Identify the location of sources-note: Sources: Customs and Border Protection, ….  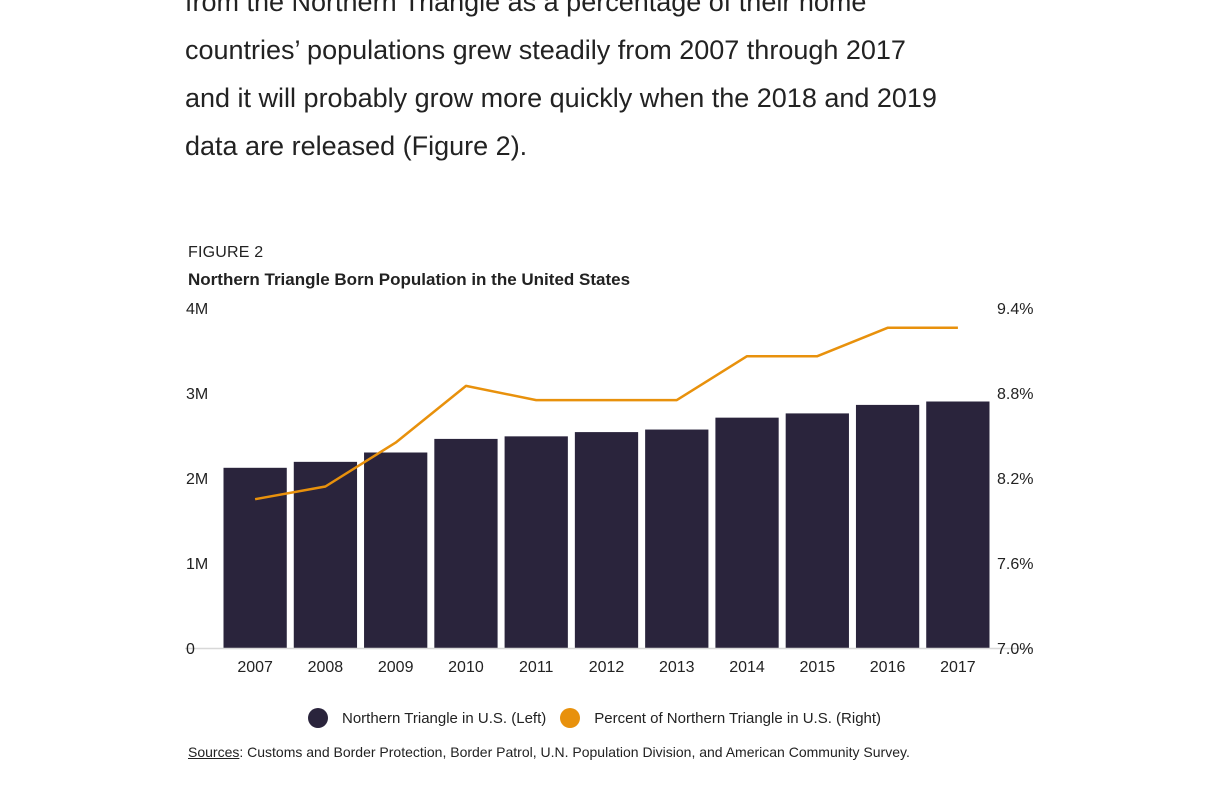
(549, 752).